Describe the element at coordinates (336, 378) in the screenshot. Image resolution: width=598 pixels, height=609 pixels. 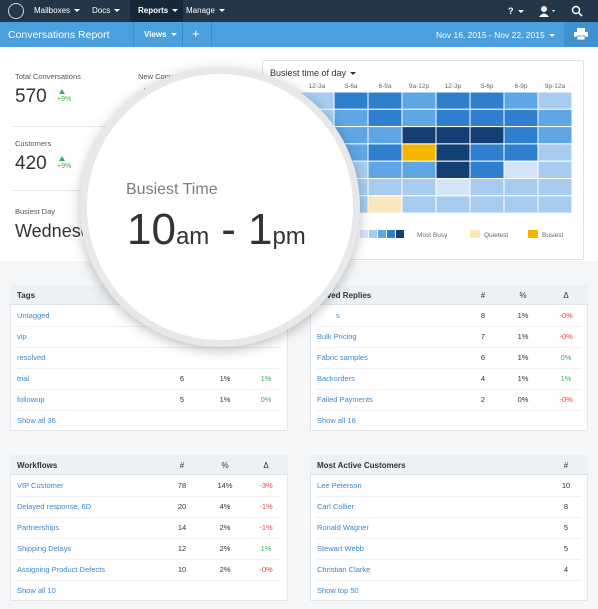
I see `row-link: Backorders` at that location.